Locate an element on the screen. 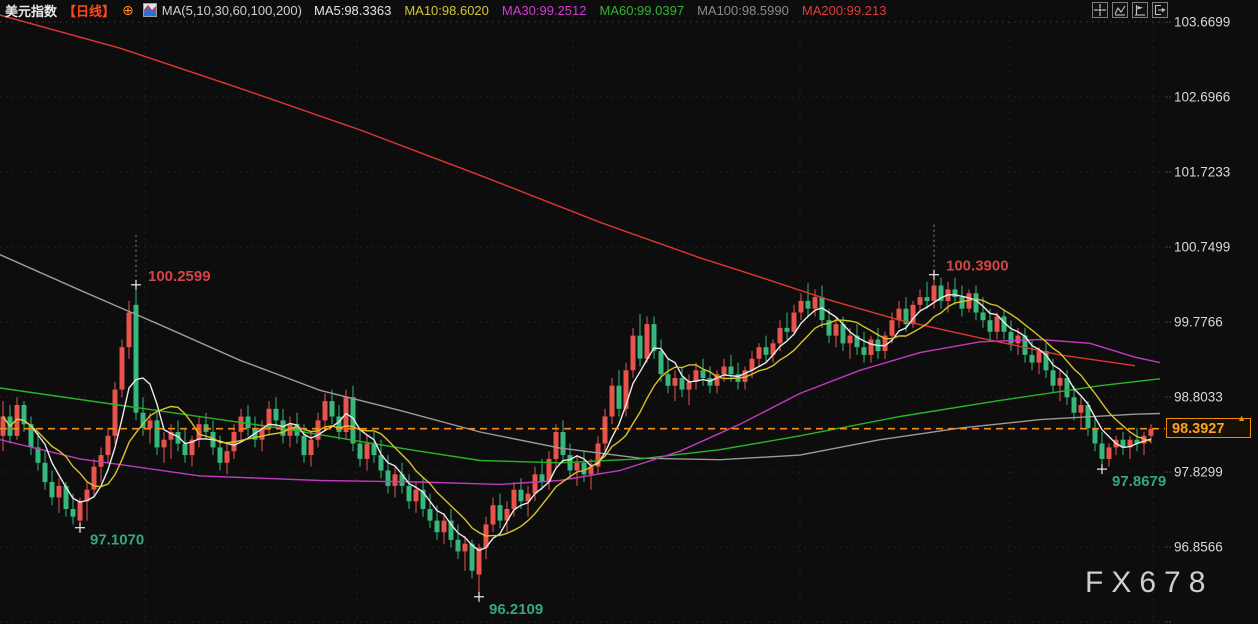  ma-legend-item: MA5:98.3363 is located at coordinates (352, 10).